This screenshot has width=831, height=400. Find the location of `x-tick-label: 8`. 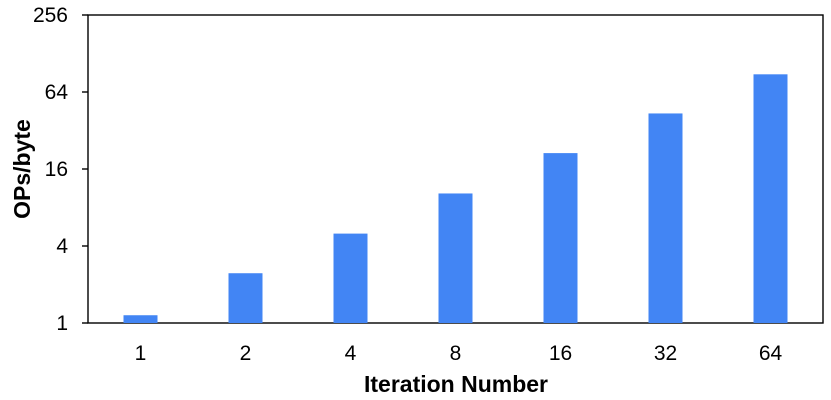

x-tick-label: 8 is located at coordinates (456, 353).